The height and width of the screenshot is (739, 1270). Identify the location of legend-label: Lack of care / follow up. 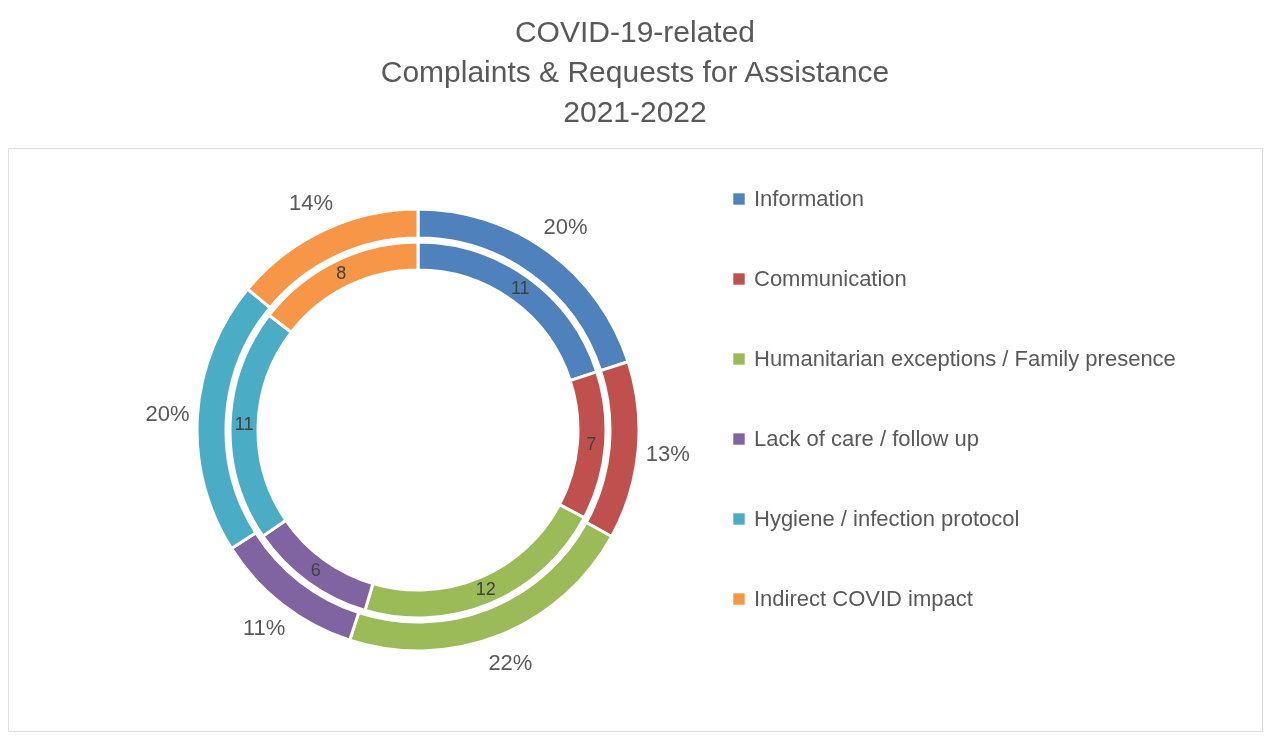
(867, 438).